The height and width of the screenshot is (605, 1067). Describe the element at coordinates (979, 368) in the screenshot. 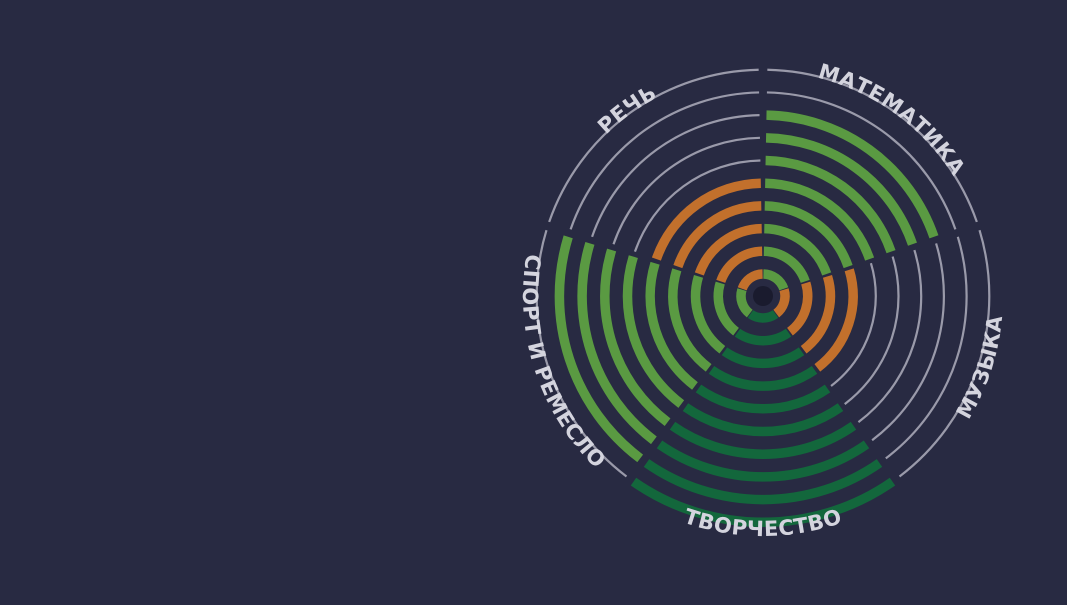

I see `category-label: МУЗЫКА` at that location.